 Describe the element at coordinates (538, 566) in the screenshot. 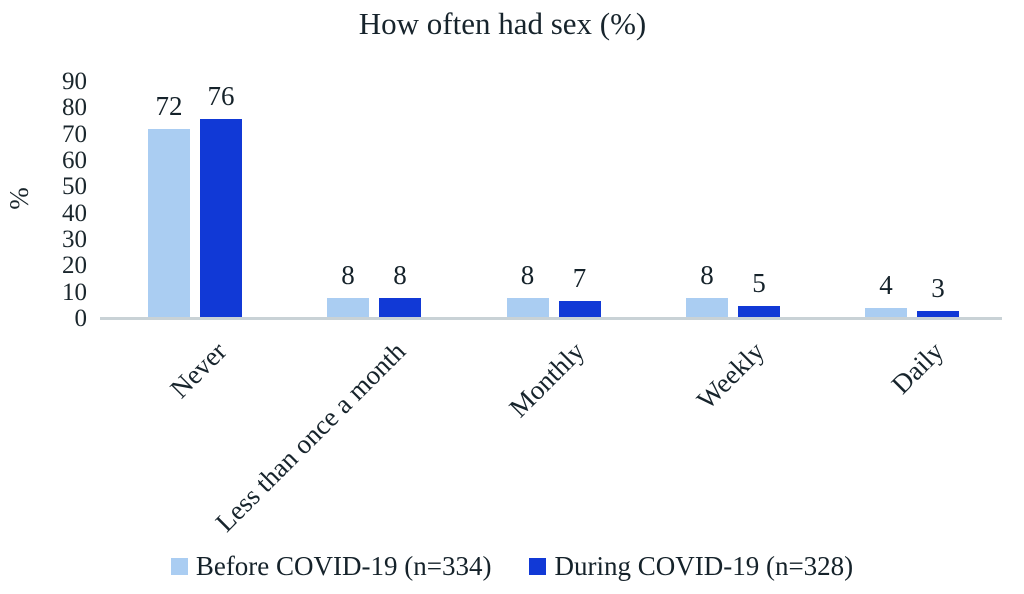

I see `legend-swatch-during-covid` at that location.